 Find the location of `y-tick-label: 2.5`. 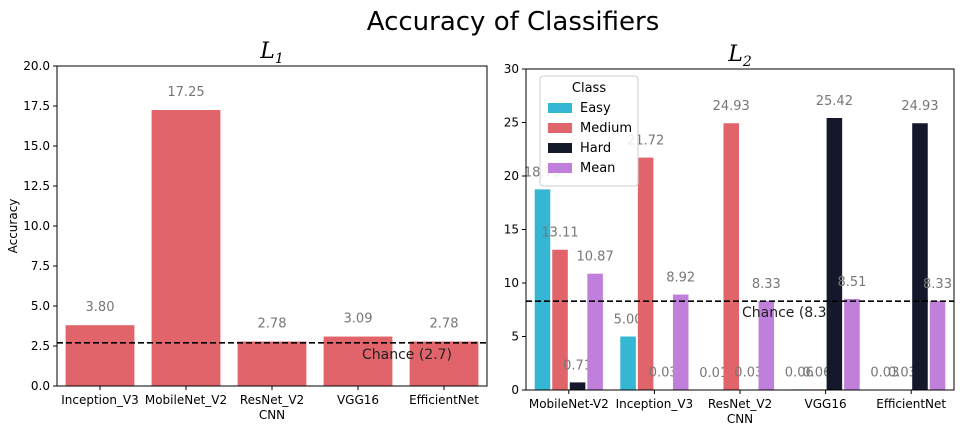

y-tick-label: 2.5 is located at coordinates (40, 346).